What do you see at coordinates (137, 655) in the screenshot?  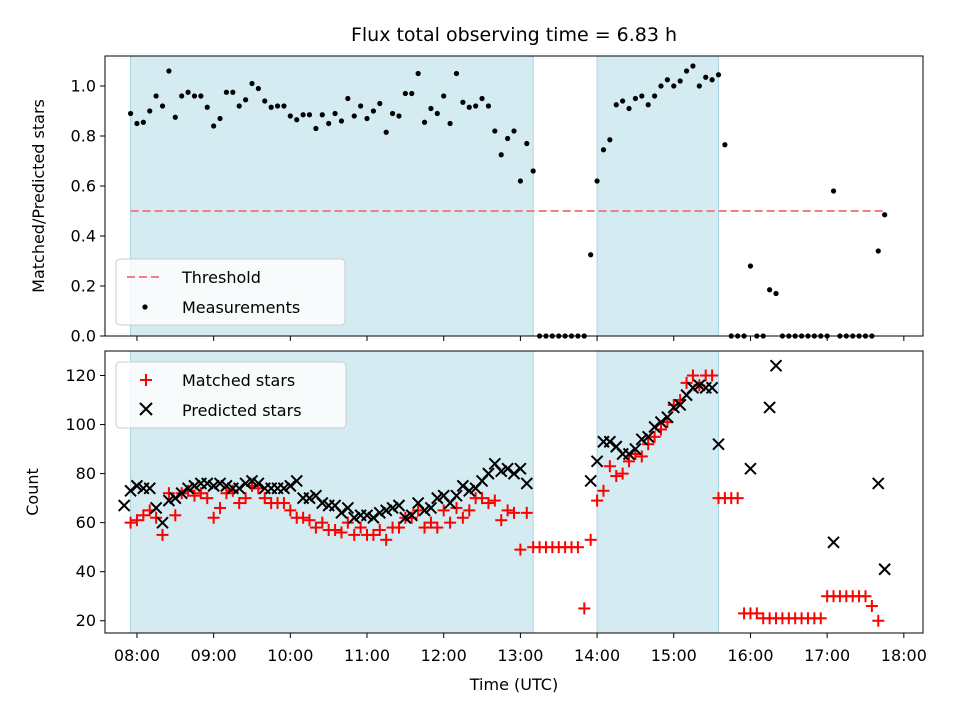 I see `x-tick-label: 08:00` at bounding box center [137, 655].